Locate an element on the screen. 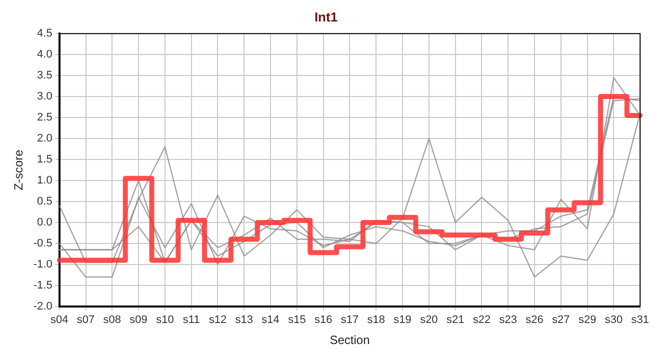 The height and width of the screenshot is (360, 660). y-tick-label: 0.5 is located at coordinates (44, 202).